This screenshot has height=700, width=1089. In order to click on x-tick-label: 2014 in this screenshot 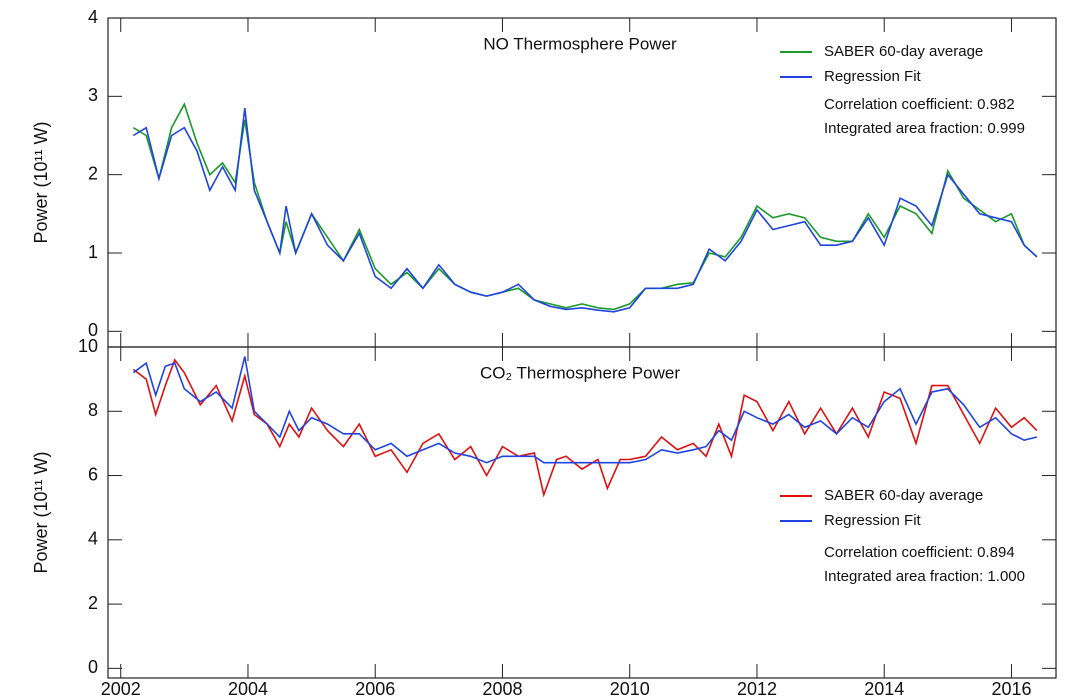, I will do `click(884, 689)`.